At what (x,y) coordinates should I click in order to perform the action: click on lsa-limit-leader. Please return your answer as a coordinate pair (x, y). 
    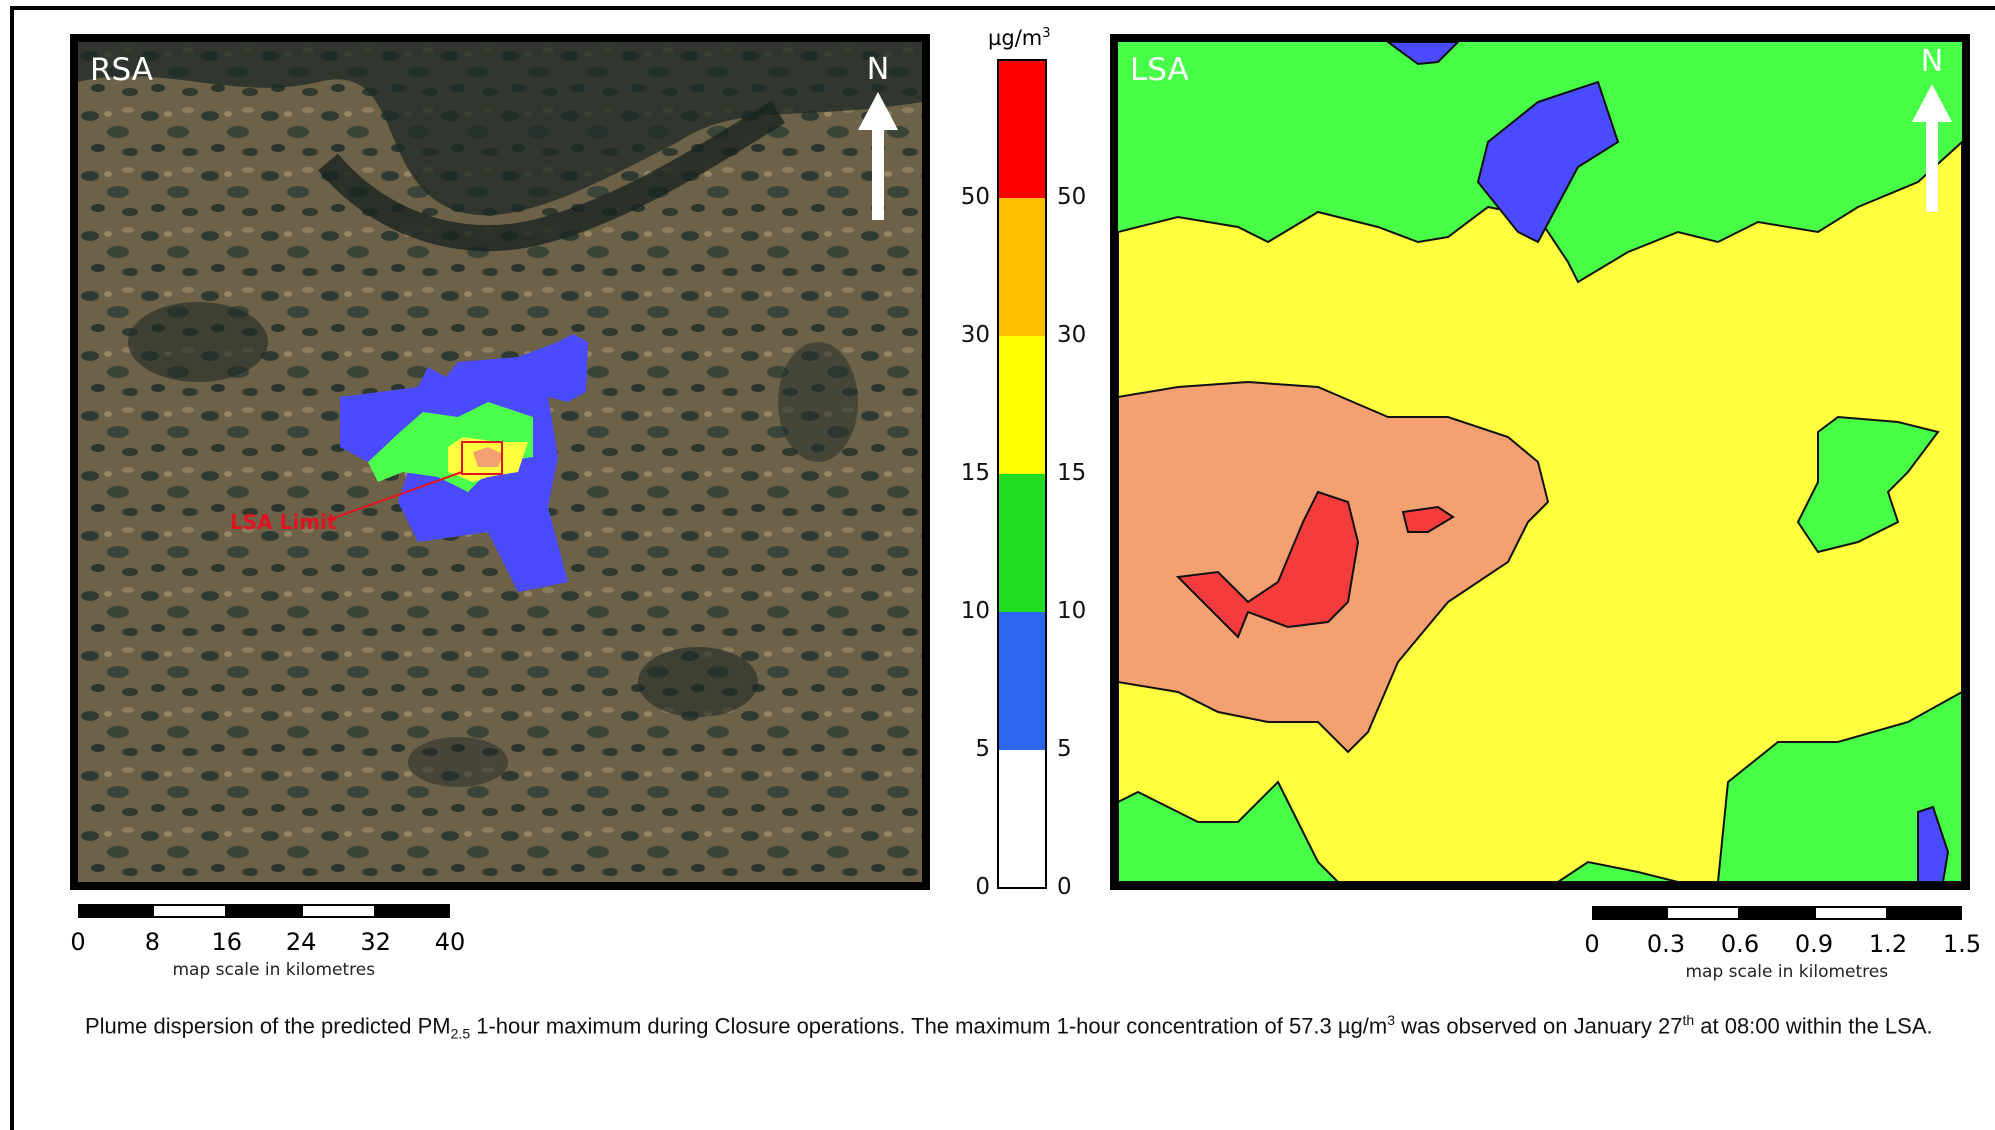
    Looking at the image, I should click on (395, 496).